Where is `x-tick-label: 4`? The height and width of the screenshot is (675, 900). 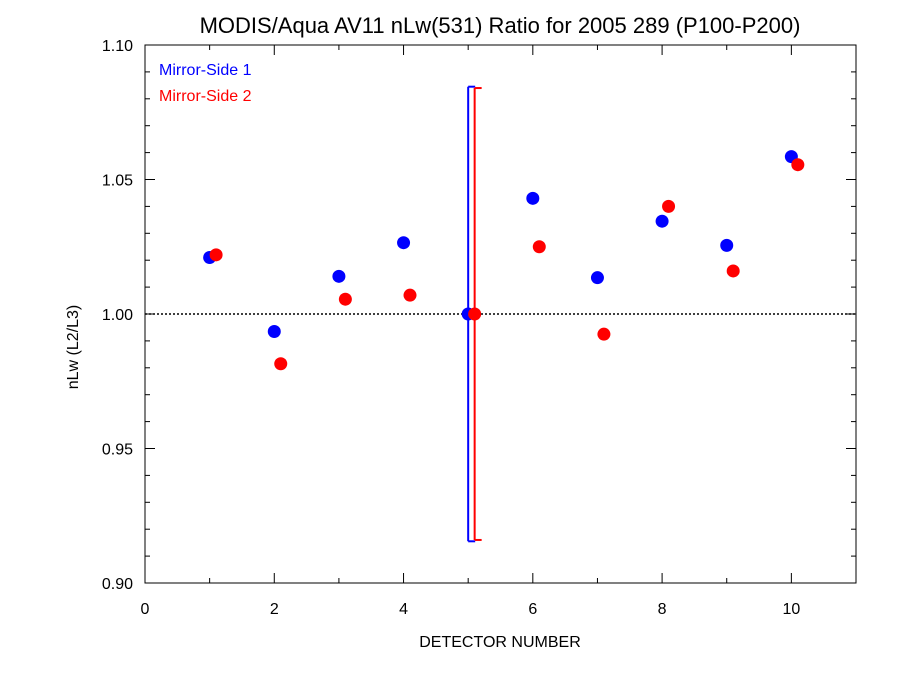 x-tick-label: 4 is located at coordinates (403, 609).